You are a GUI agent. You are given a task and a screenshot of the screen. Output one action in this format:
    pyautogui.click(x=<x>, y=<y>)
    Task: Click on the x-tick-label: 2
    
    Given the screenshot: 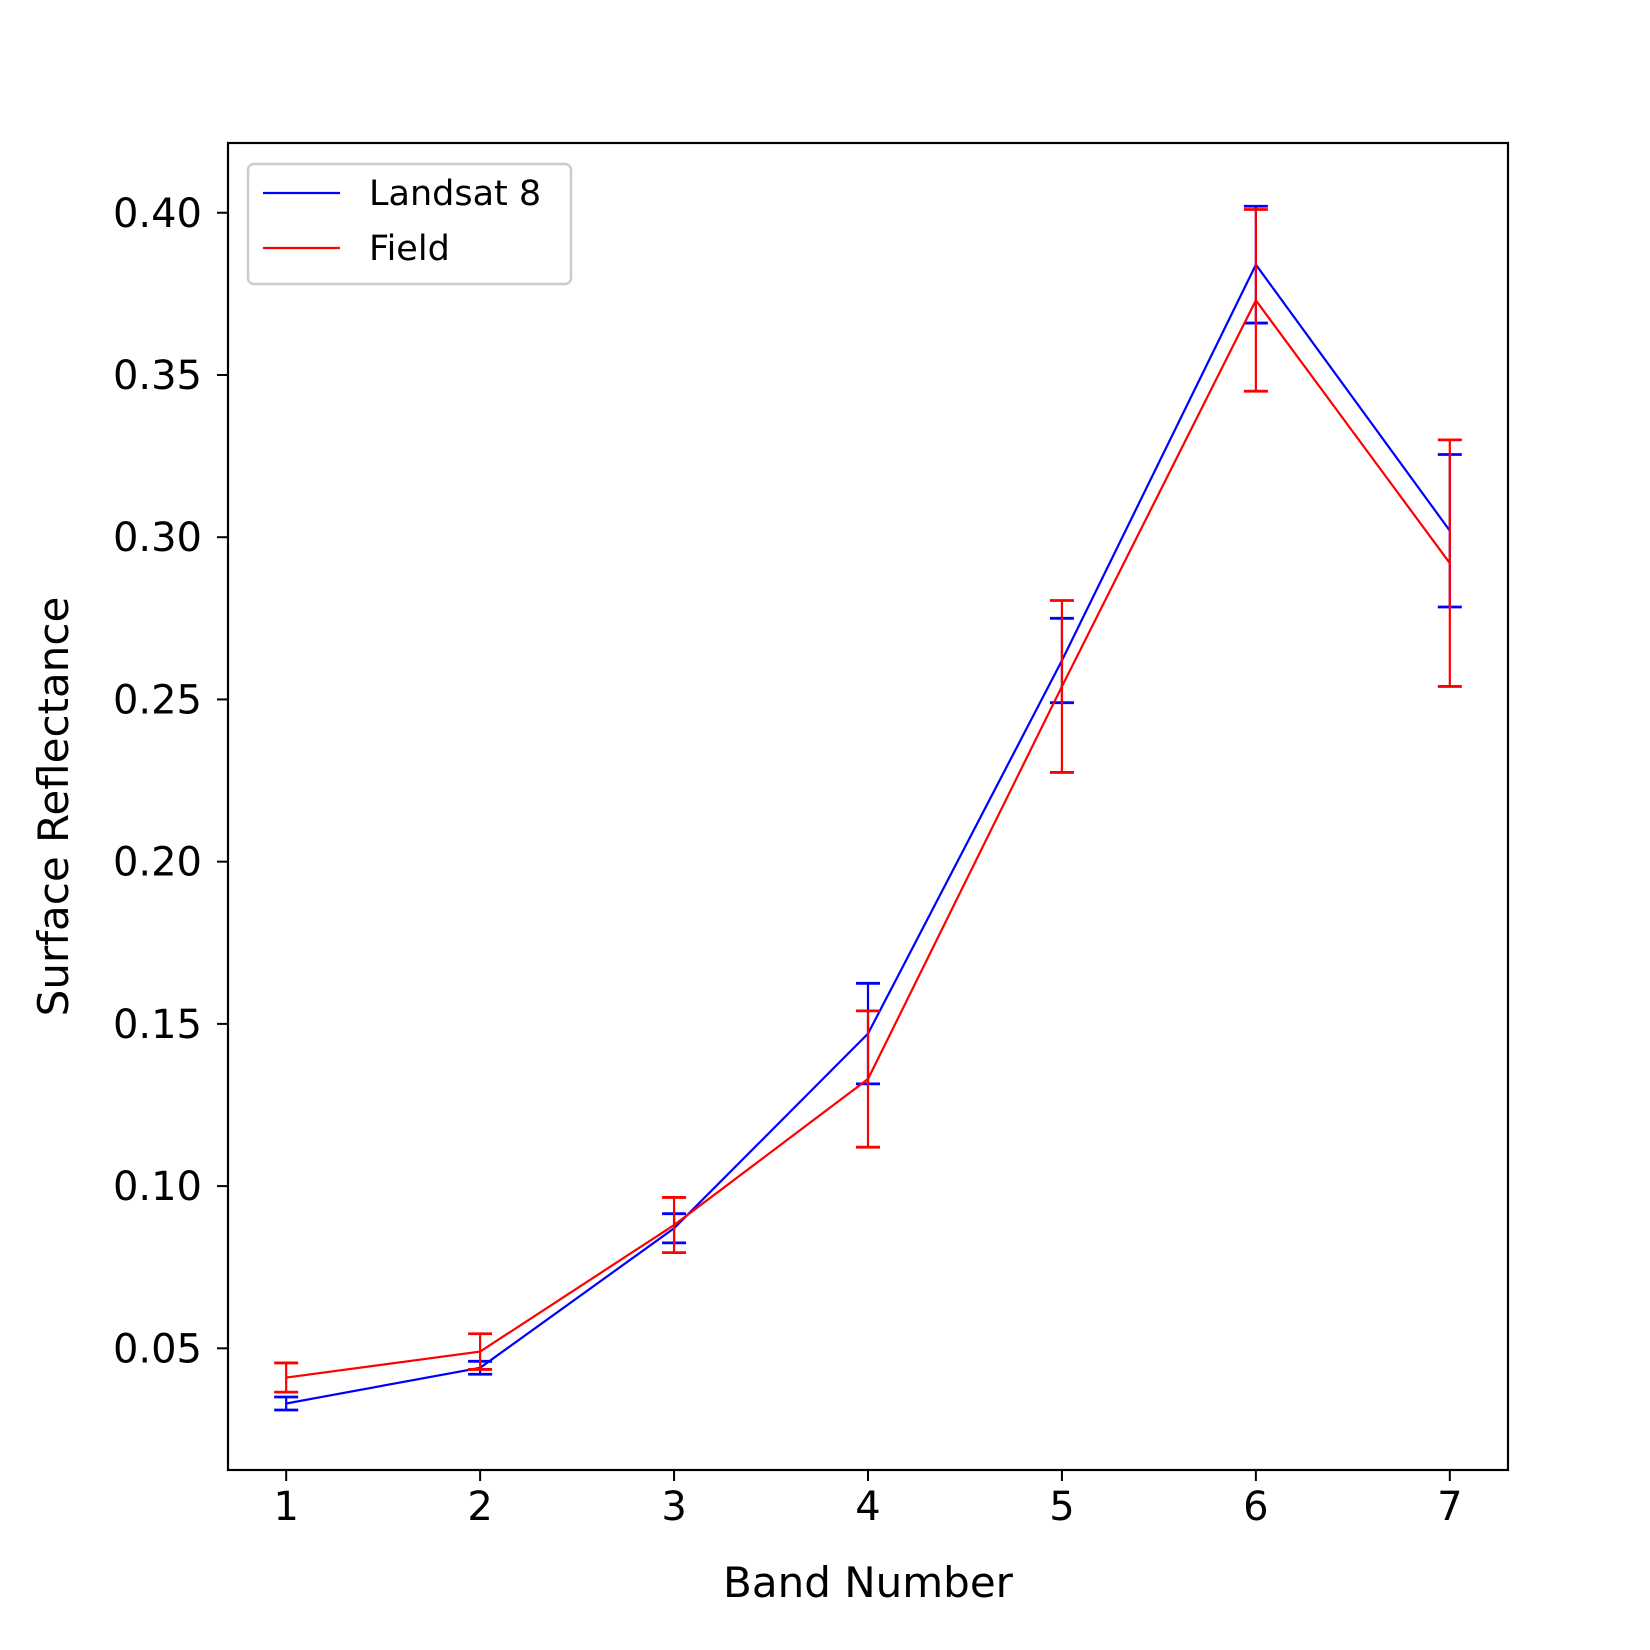 What is the action you would take?
    pyautogui.click(x=479, y=1507)
    